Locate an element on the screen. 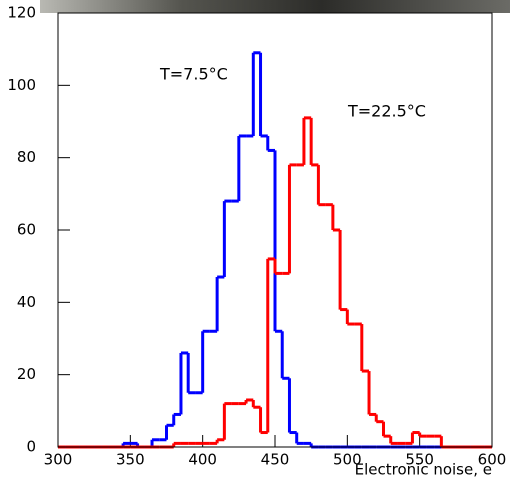 The image size is (510, 495). y-tick-label: 60 is located at coordinates (26, 230).